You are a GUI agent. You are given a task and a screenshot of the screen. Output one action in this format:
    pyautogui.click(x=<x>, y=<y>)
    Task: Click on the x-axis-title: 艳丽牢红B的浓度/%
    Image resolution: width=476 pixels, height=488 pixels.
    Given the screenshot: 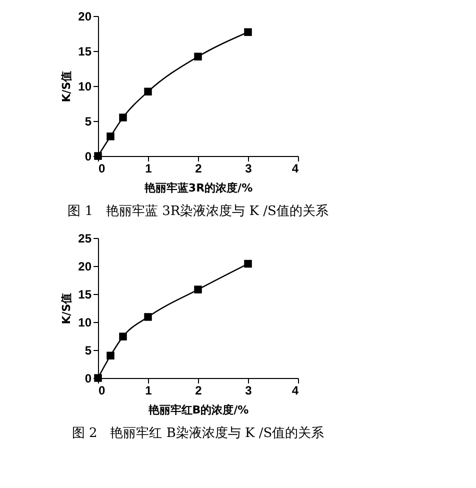 What is the action you would take?
    pyautogui.click(x=198, y=410)
    